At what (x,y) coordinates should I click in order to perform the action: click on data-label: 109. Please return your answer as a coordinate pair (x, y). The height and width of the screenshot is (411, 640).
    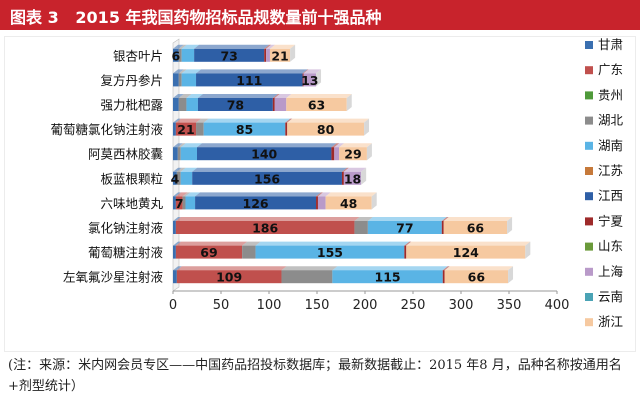
    Looking at the image, I should click on (229, 277).